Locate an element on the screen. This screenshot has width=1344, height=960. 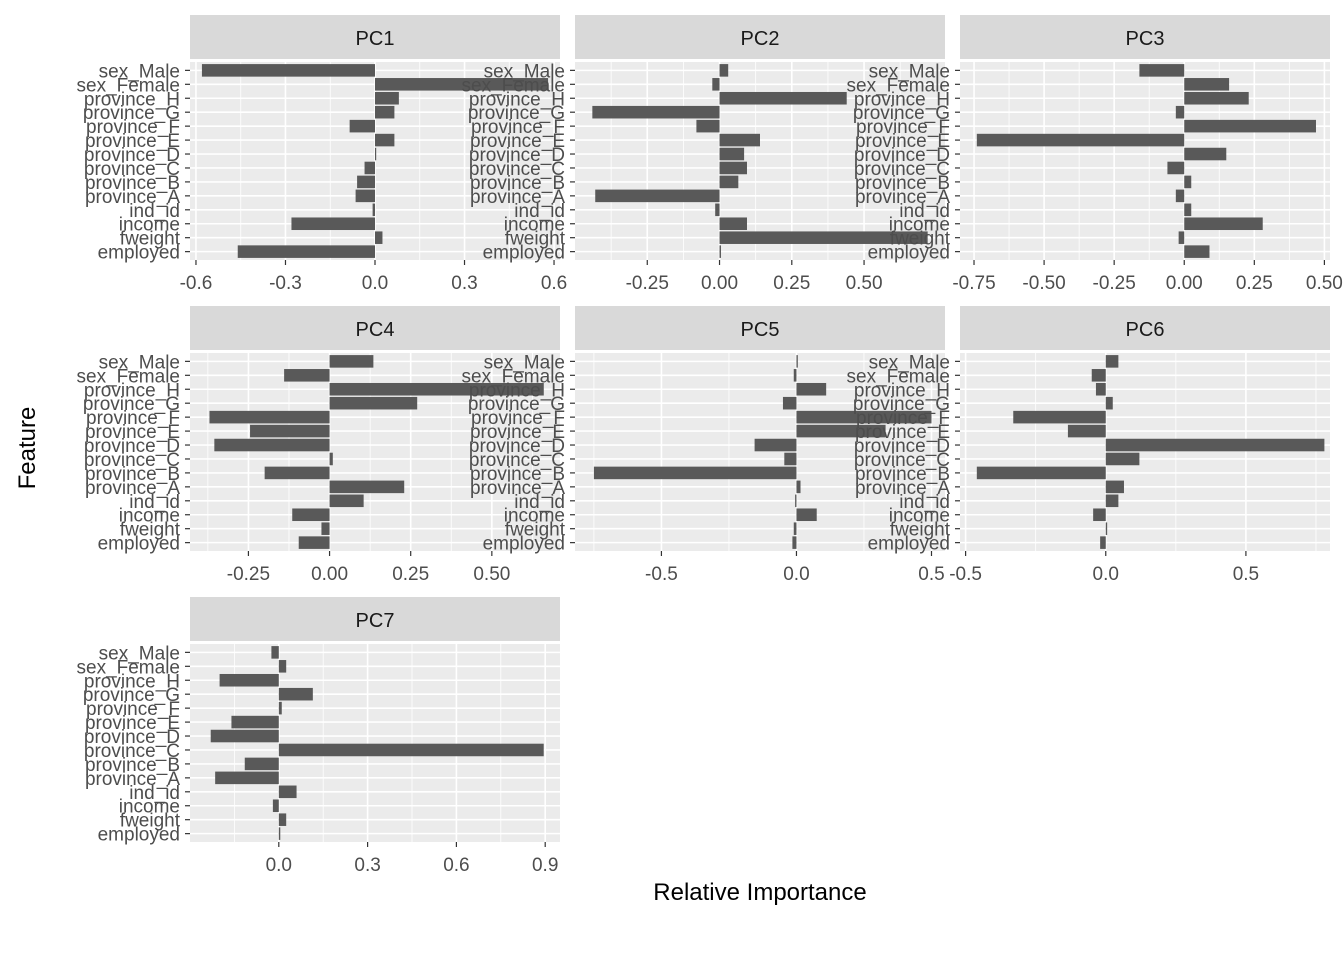
bar-pc1-sex_Male is located at coordinates (288, 70).